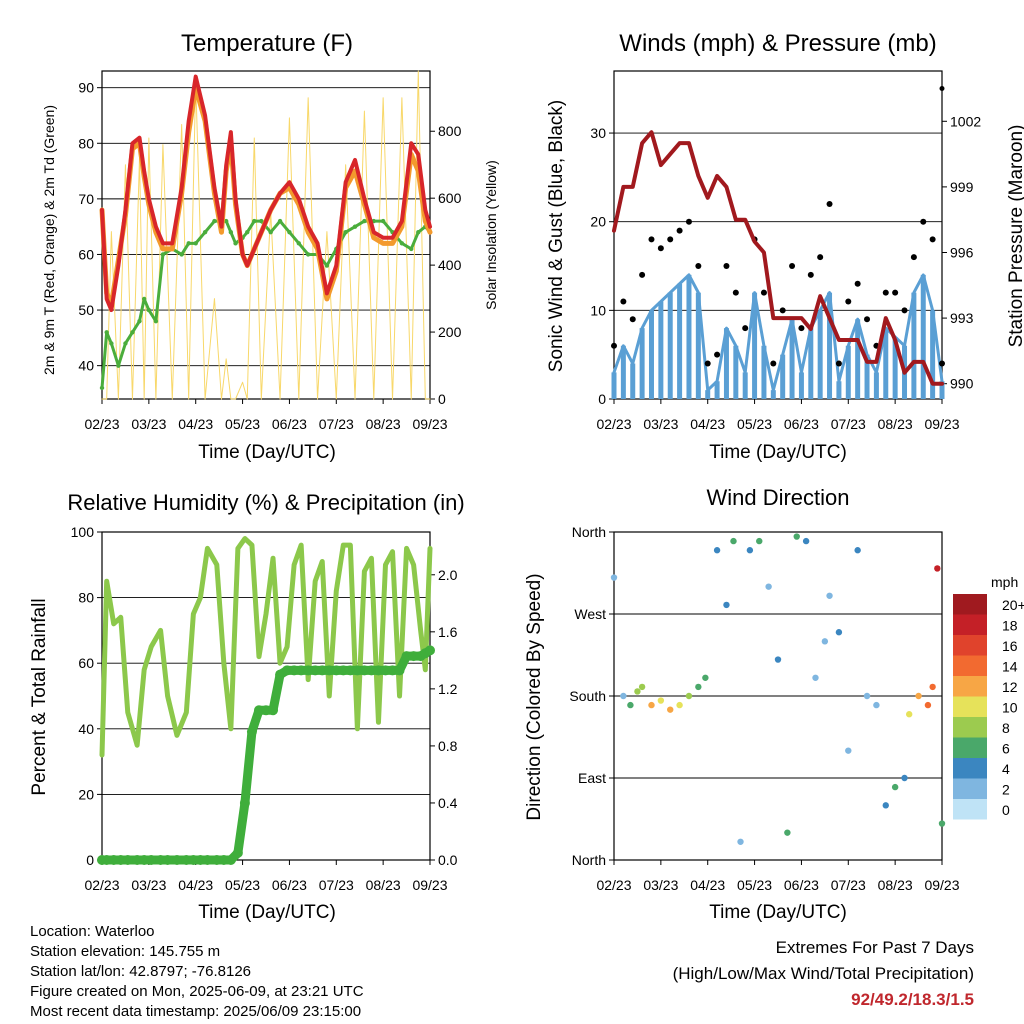 This screenshot has width=1024, height=1024. What do you see at coordinates (336, 885) in the screenshot?
I see `x-tick-label: 07/23` at bounding box center [336, 885].